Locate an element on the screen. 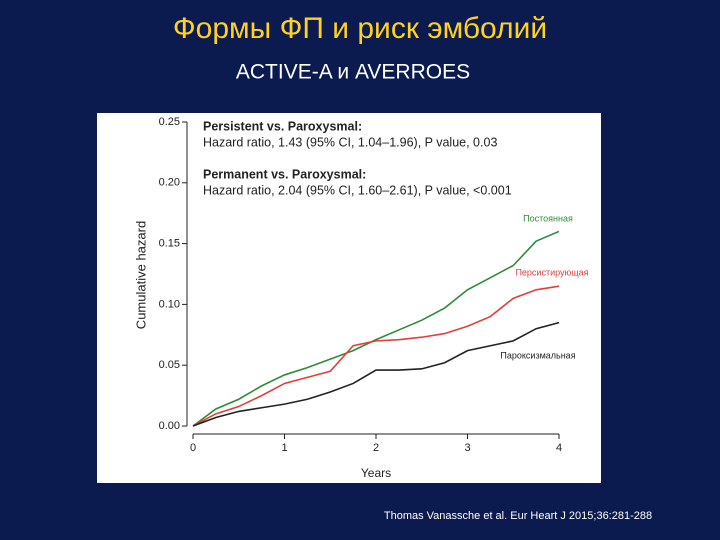  y-tick-label: 0.25 is located at coordinates (169, 122).